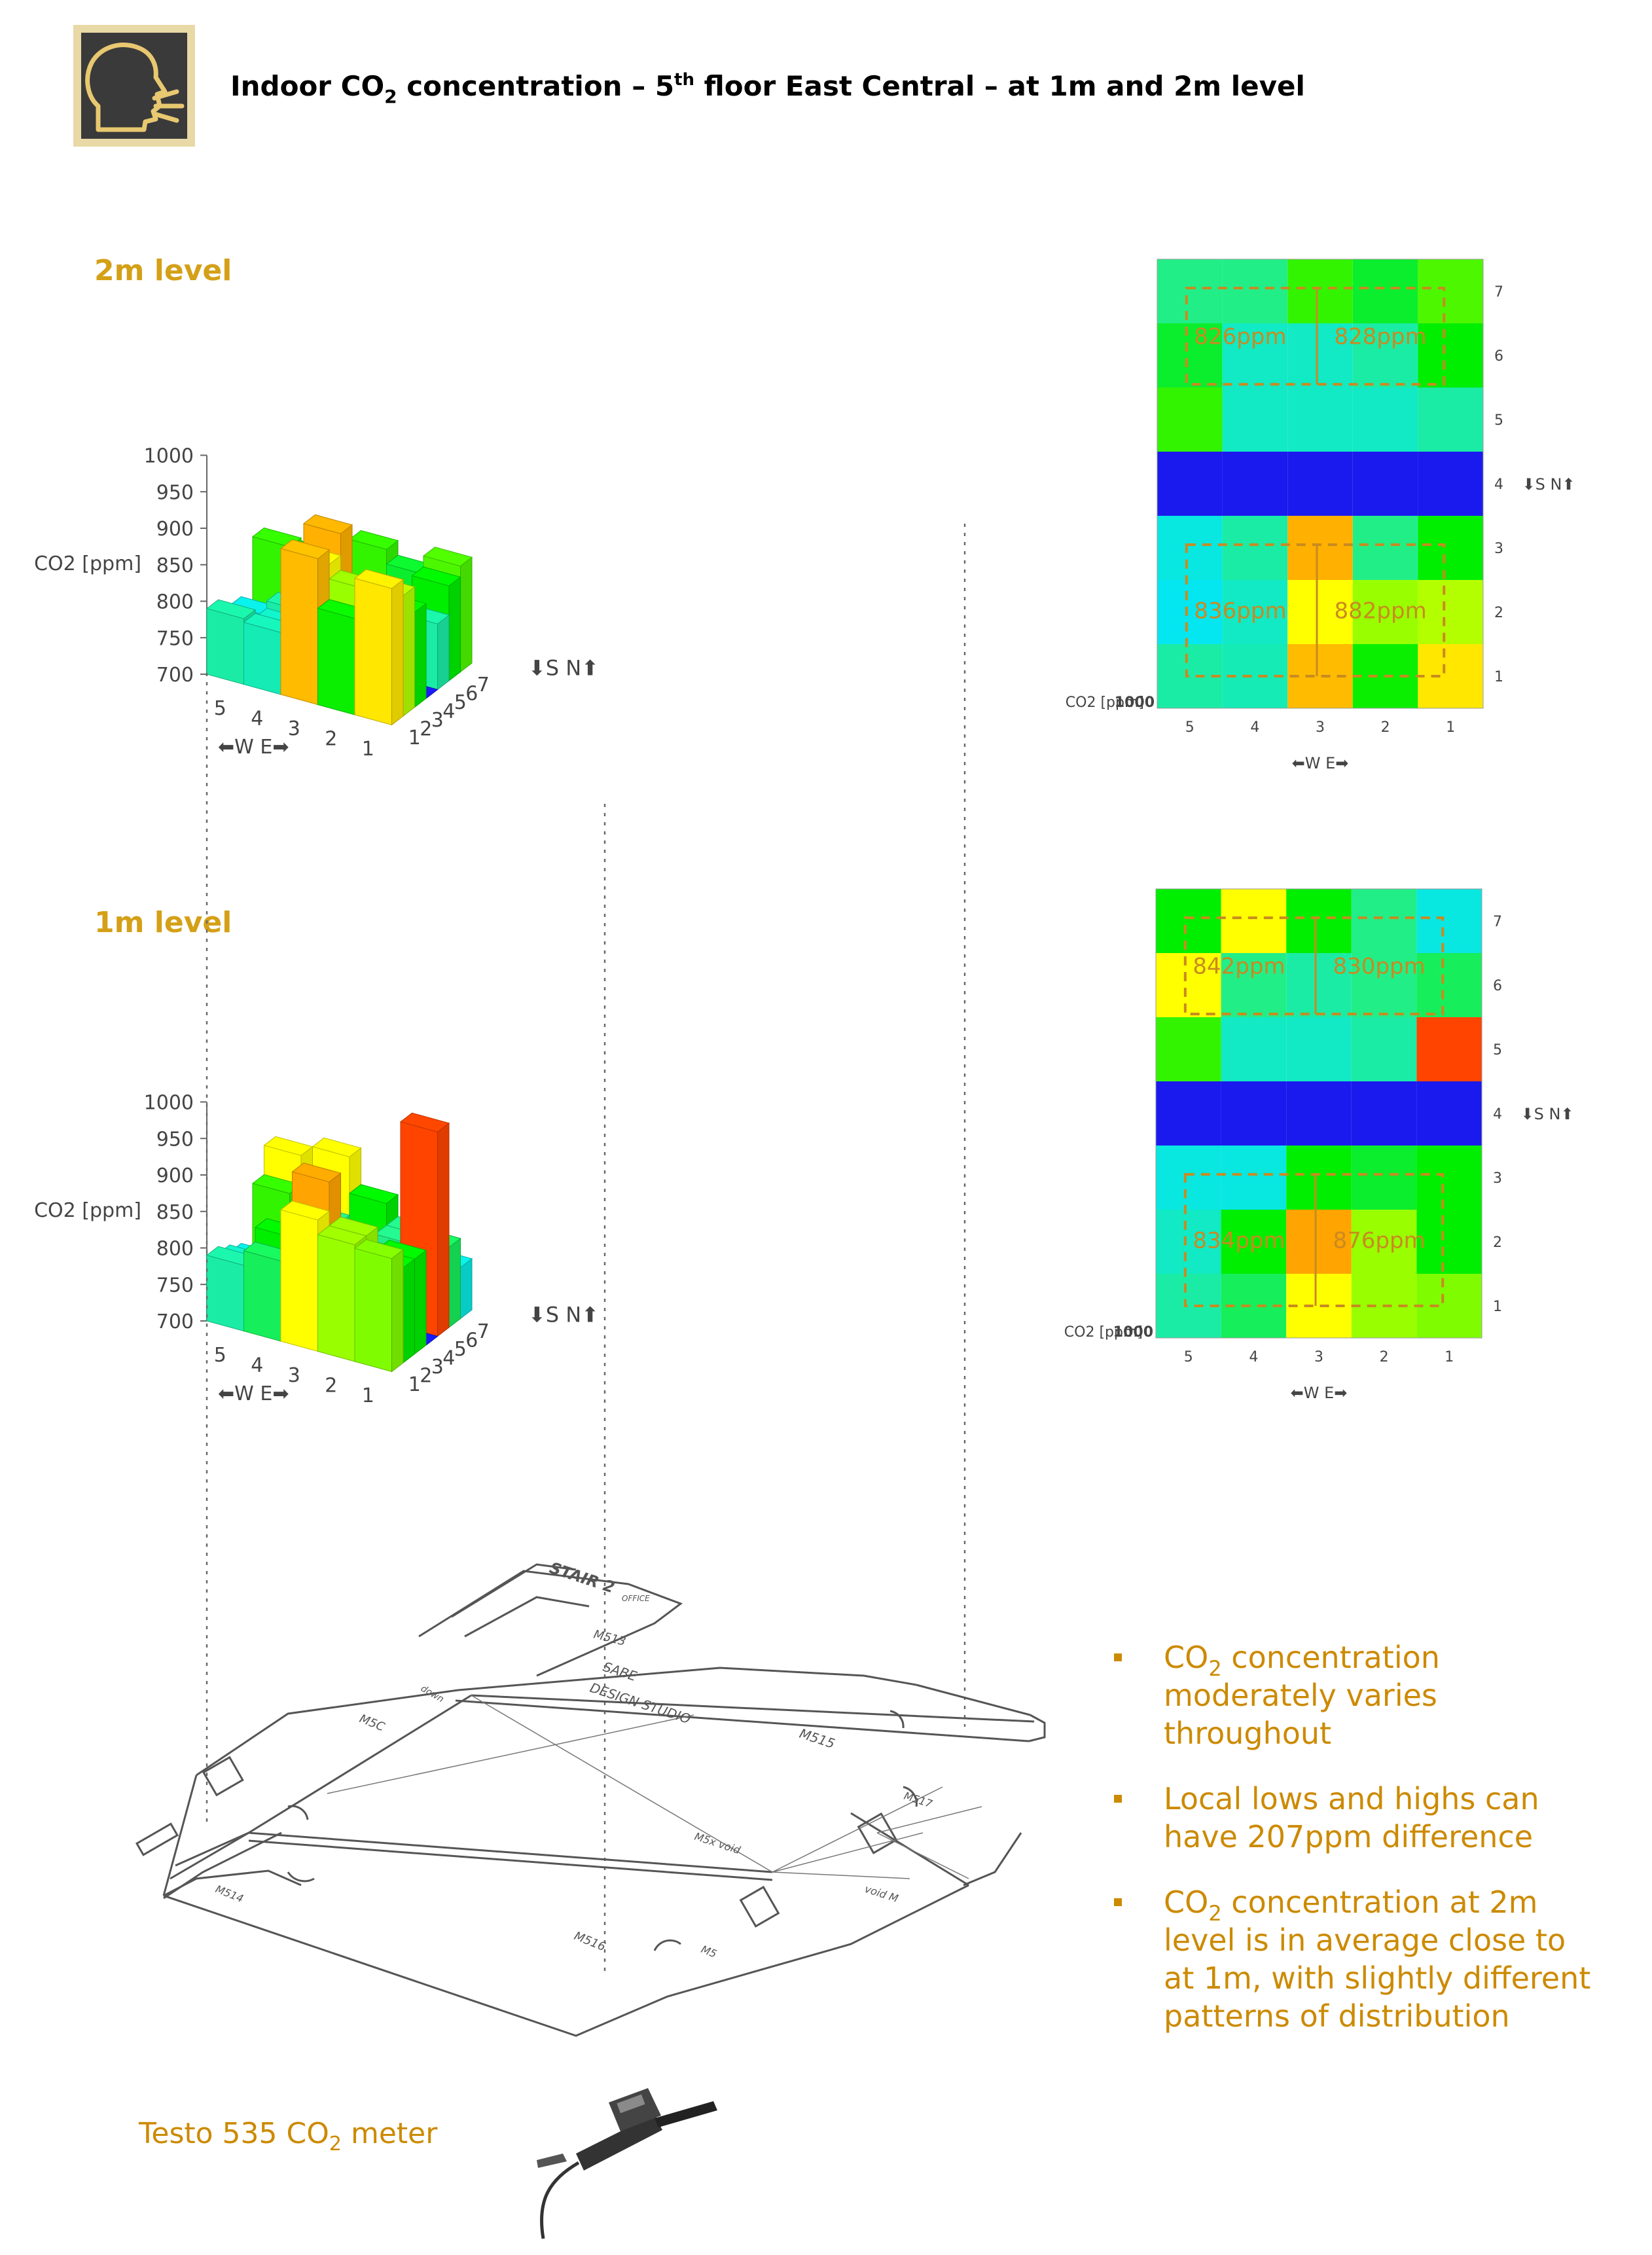  What do you see at coordinates (1498, 986) in the screenshot?
I see `heatmap-row-label: 6` at bounding box center [1498, 986].